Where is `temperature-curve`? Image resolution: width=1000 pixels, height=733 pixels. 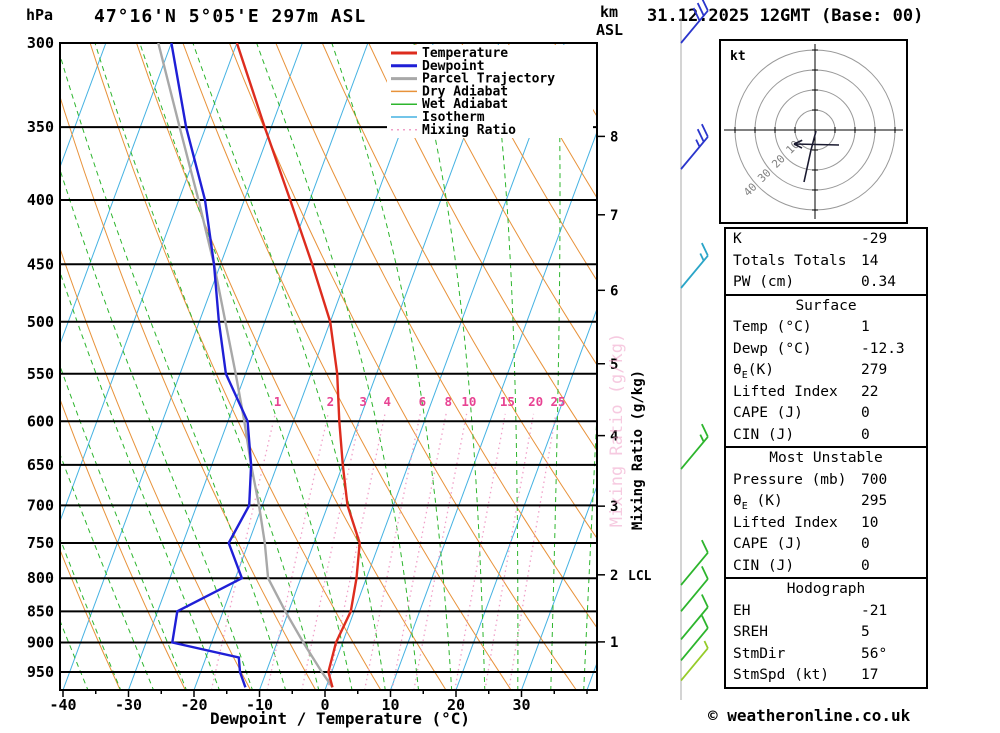
temperature-curve is located at coordinates (298, 365).